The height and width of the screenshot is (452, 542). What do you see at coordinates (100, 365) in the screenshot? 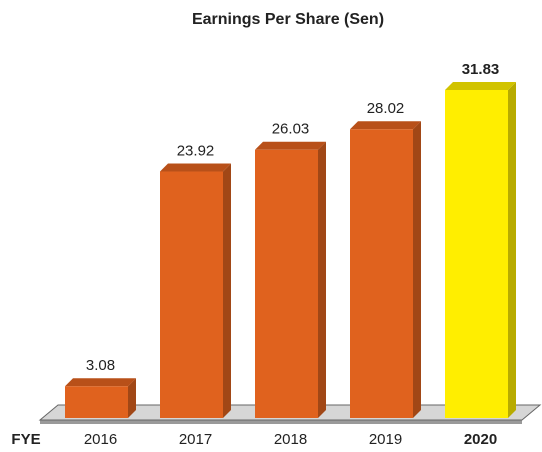
I see `data-label: 3.08` at bounding box center [100, 365].